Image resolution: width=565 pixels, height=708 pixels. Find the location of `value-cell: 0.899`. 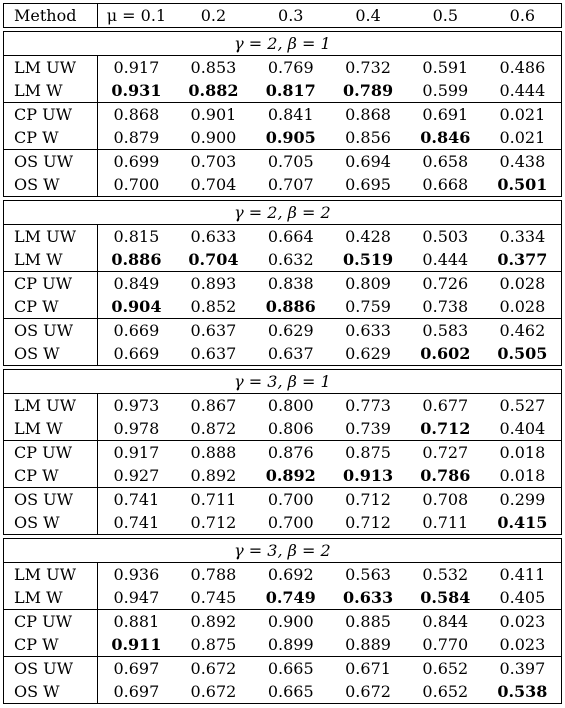

value-cell: 0.899 is located at coordinates (290, 644).